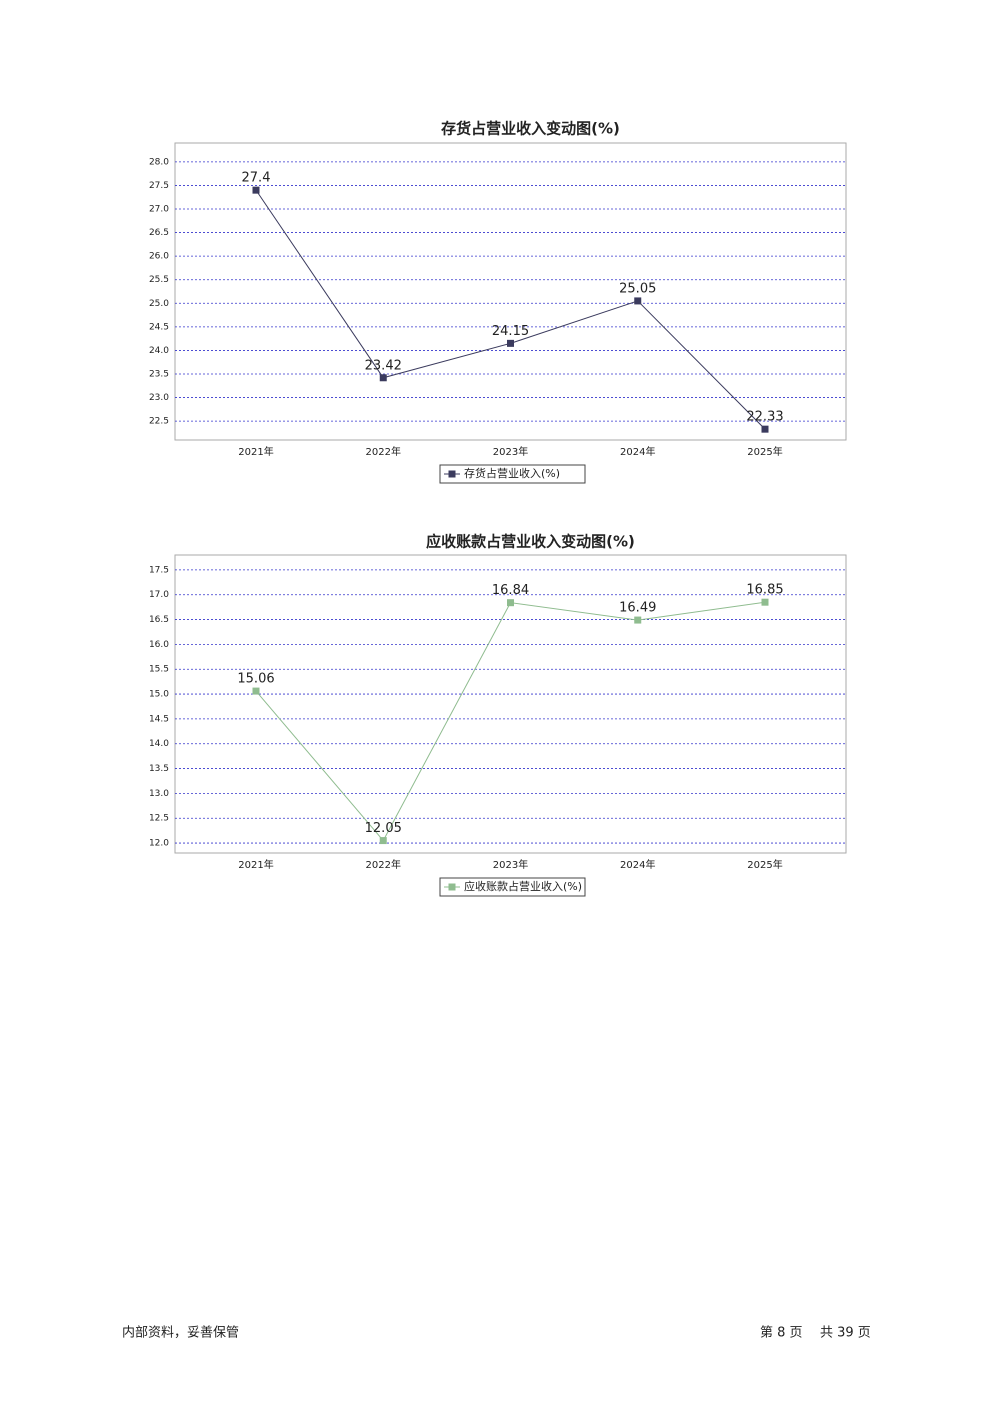  Describe the element at coordinates (159, 769) in the screenshot. I see `y-tick-label: 13.5` at that location.